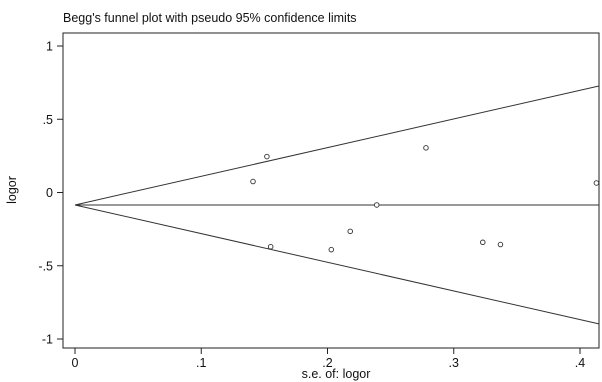 The height and width of the screenshot is (382, 602). Describe the element at coordinates (454, 363) in the screenshot. I see `x-tick-label: .3` at that location.